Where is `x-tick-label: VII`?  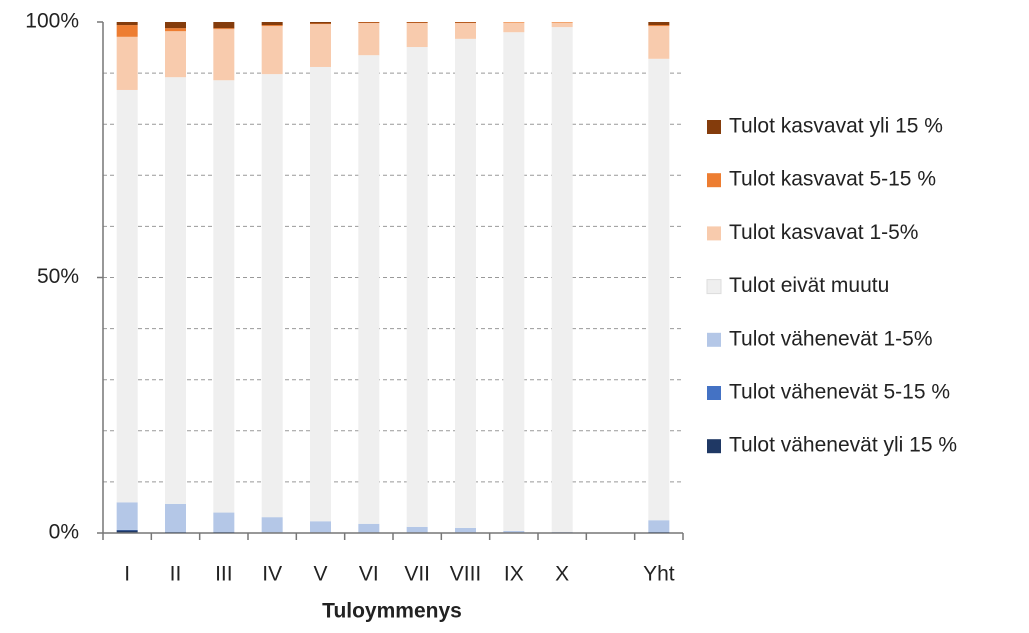
x-tick-label: VII is located at coordinates (417, 574).